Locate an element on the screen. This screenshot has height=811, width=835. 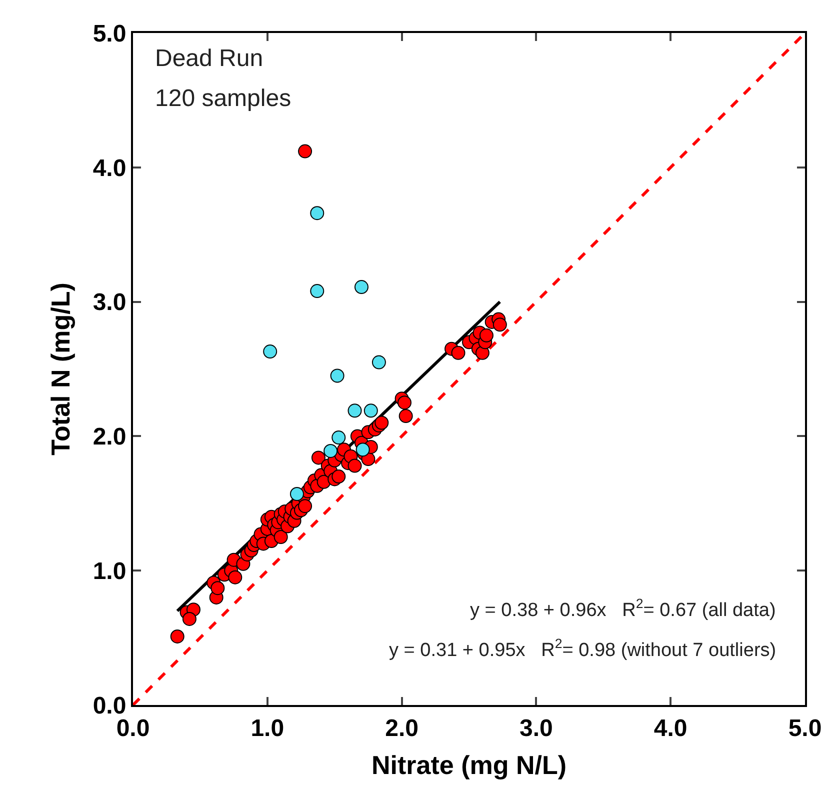
y-tick-label: 1.0 is located at coordinates (109, 571).